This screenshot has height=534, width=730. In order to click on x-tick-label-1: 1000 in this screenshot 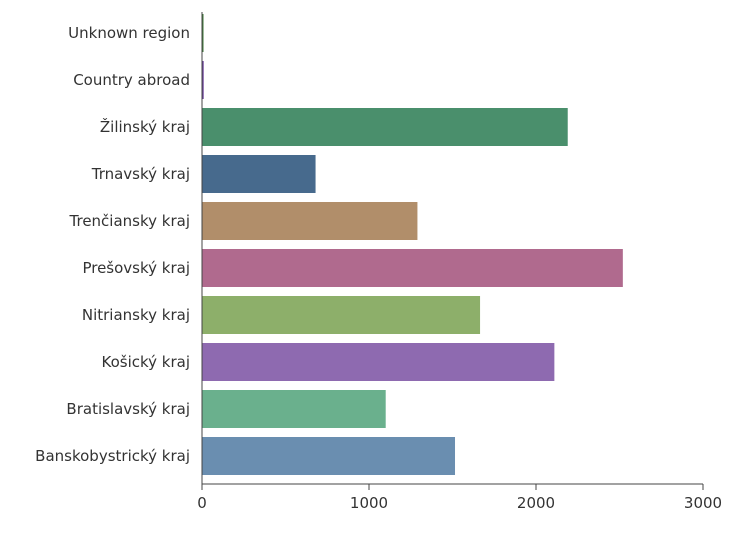, I will do `click(369, 503)`.